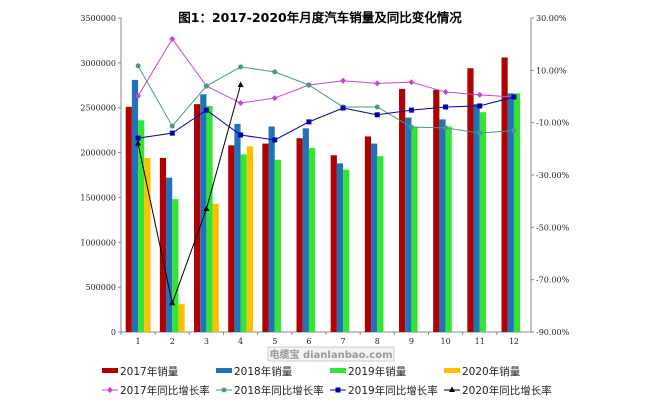 This screenshot has height=406, width=660. Describe the element at coordinates (98, 153) in the screenshot. I see `left-tick-label: 2000000` at that location.